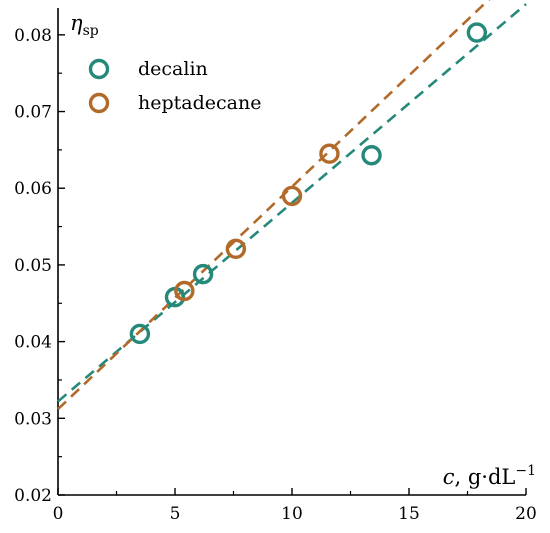 The width and height of the screenshot is (550, 533). I want to click on y-tick-label: 0.06, so click(33, 189).